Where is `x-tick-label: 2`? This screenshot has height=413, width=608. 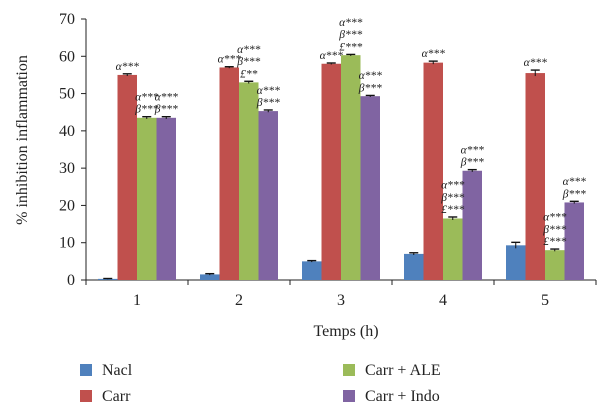
x-tick-label: 2 is located at coordinates (239, 300).